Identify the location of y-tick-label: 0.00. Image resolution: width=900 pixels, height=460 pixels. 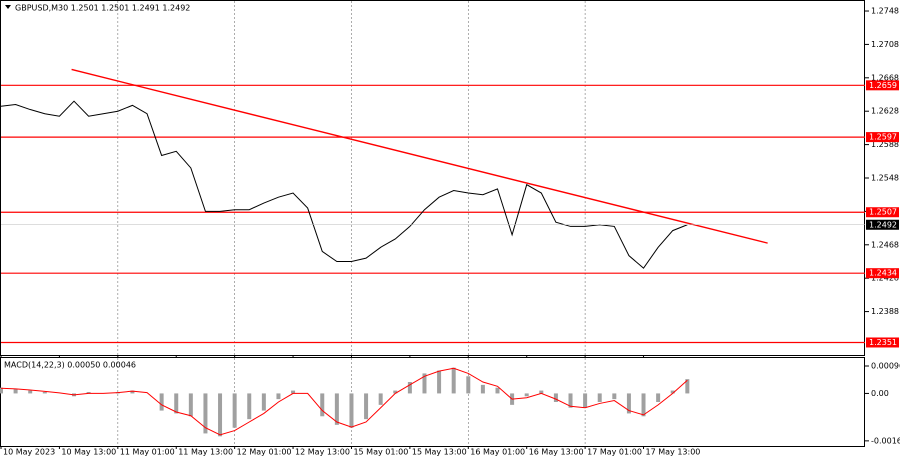
(880, 393).